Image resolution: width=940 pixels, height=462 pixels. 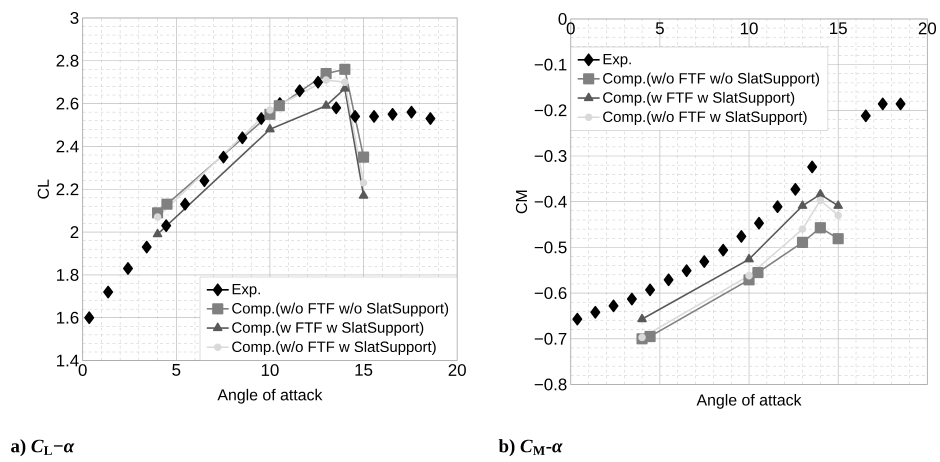 What do you see at coordinates (550, 293) in the screenshot?
I see `y-tick-label: −0.6` at bounding box center [550, 293].